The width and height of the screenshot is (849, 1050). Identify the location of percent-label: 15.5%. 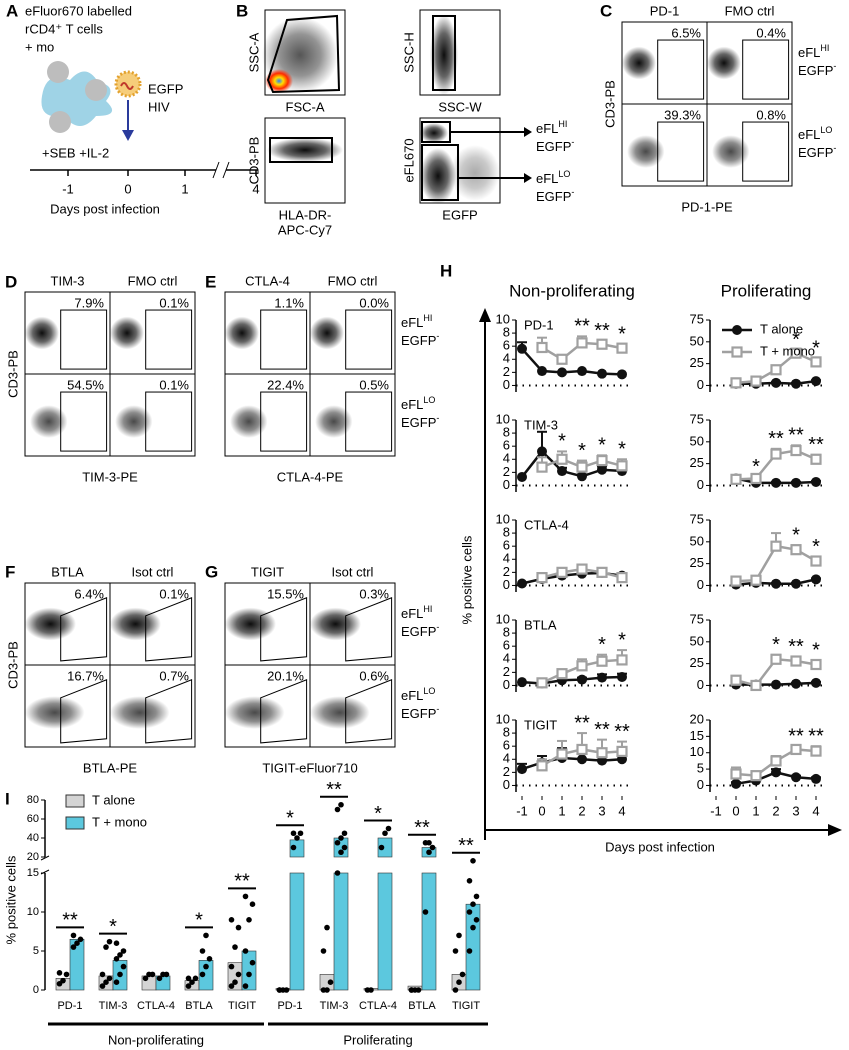
(285, 593).